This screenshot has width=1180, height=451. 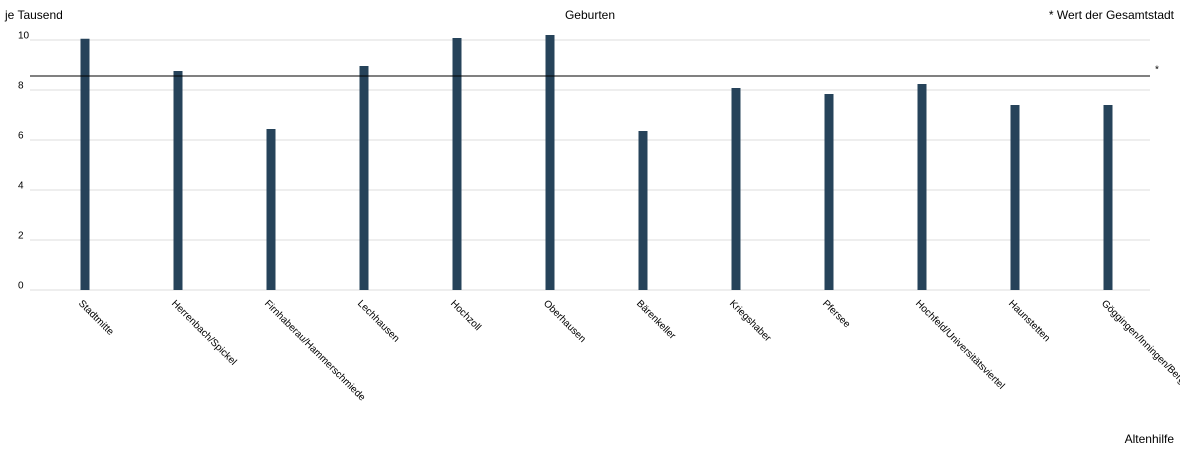 I want to click on x-tick-label: Bärenkeller, so click(x=656, y=320).